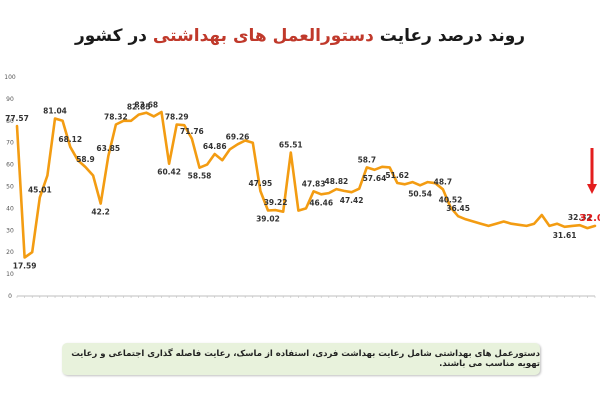 This screenshot has width=600, height=400. I want to click on down-arrow-icon, so click(592, 171).